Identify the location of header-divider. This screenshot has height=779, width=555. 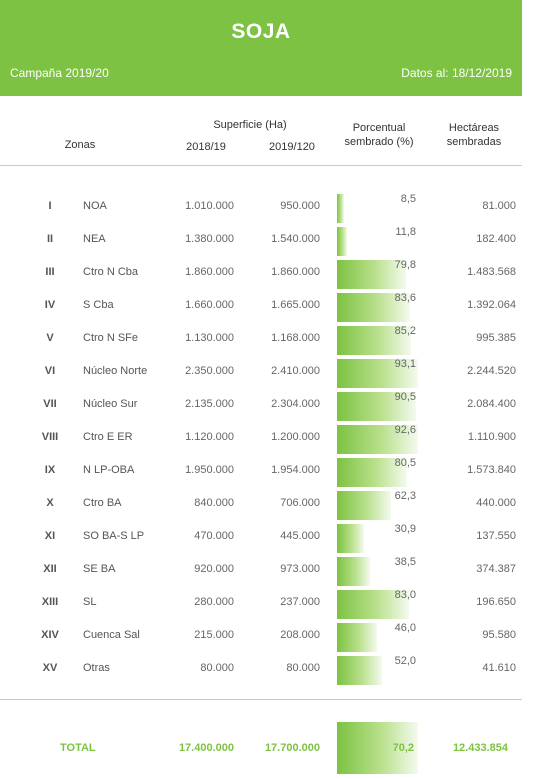
(261, 165).